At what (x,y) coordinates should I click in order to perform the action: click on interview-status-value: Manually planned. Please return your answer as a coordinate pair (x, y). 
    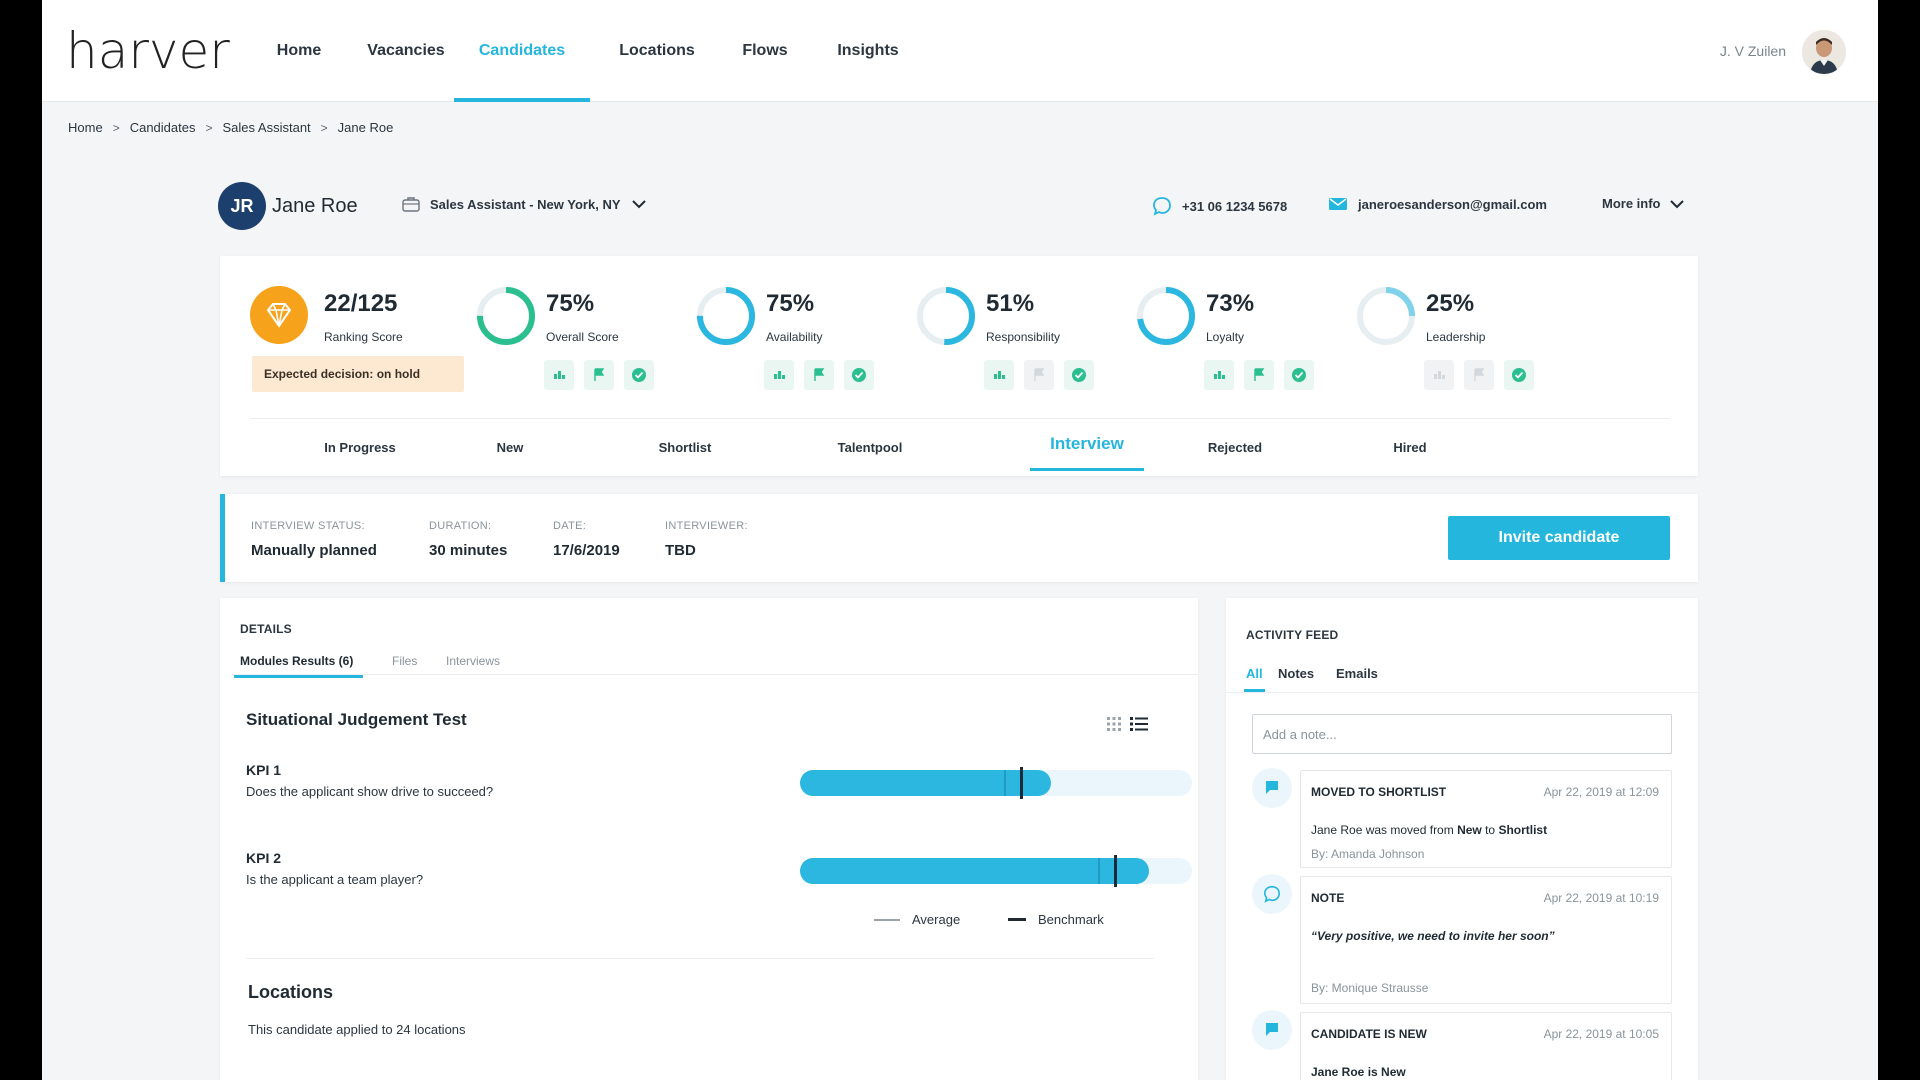
    Looking at the image, I should click on (314, 550).